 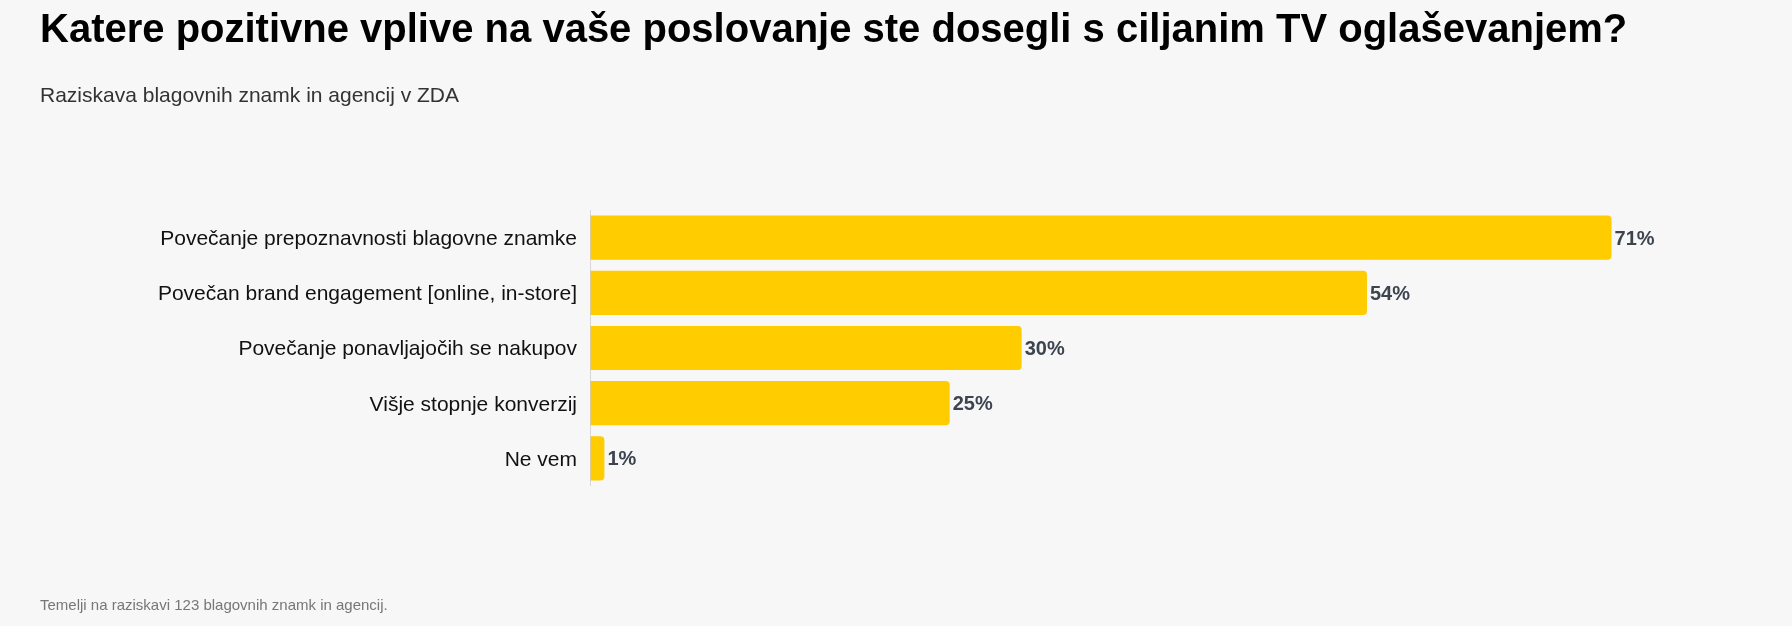 What do you see at coordinates (540, 458) in the screenshot?
I see `y-tick-label: Ne vem` at bounding box center [540, 458].